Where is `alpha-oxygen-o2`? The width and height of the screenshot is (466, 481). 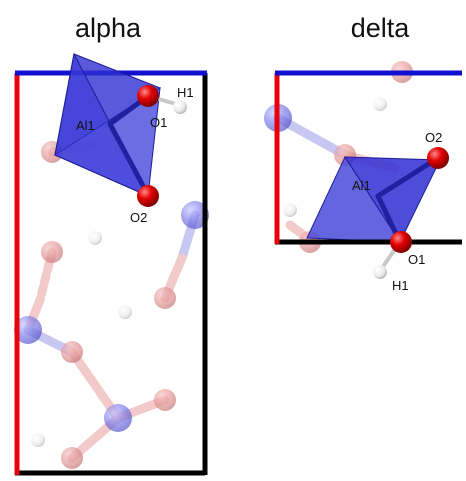 alpha-oxygen-o2 is located at coordinates (148, 196).